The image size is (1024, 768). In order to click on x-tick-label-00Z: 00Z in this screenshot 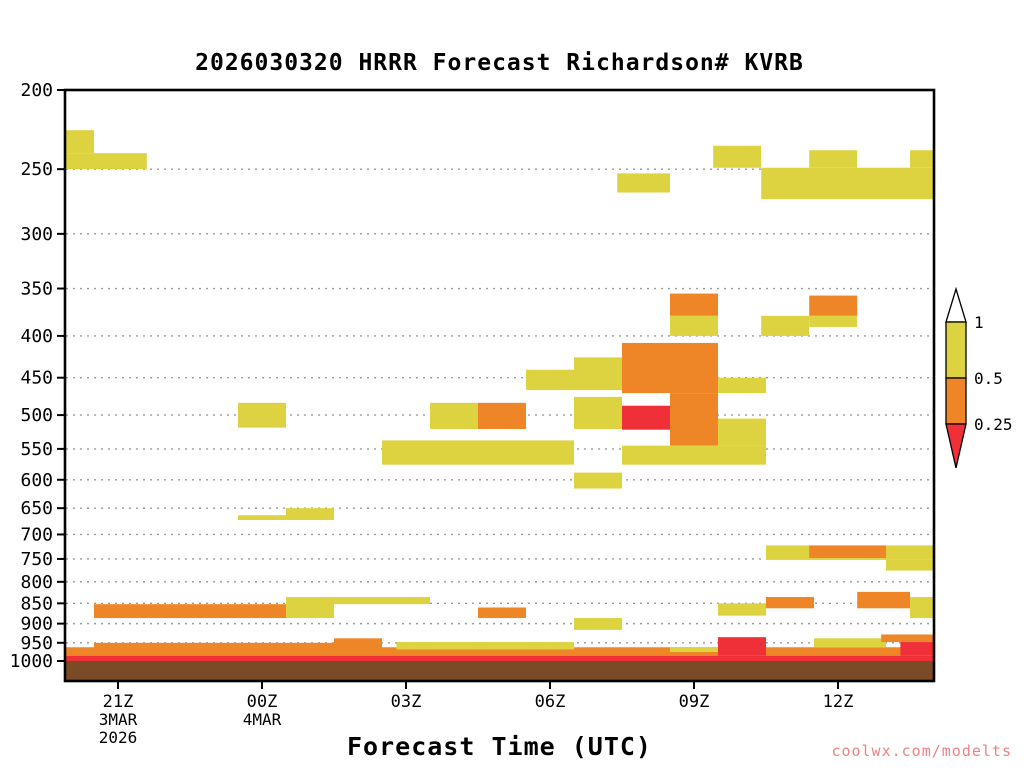, I will do `click(262, 702)`.